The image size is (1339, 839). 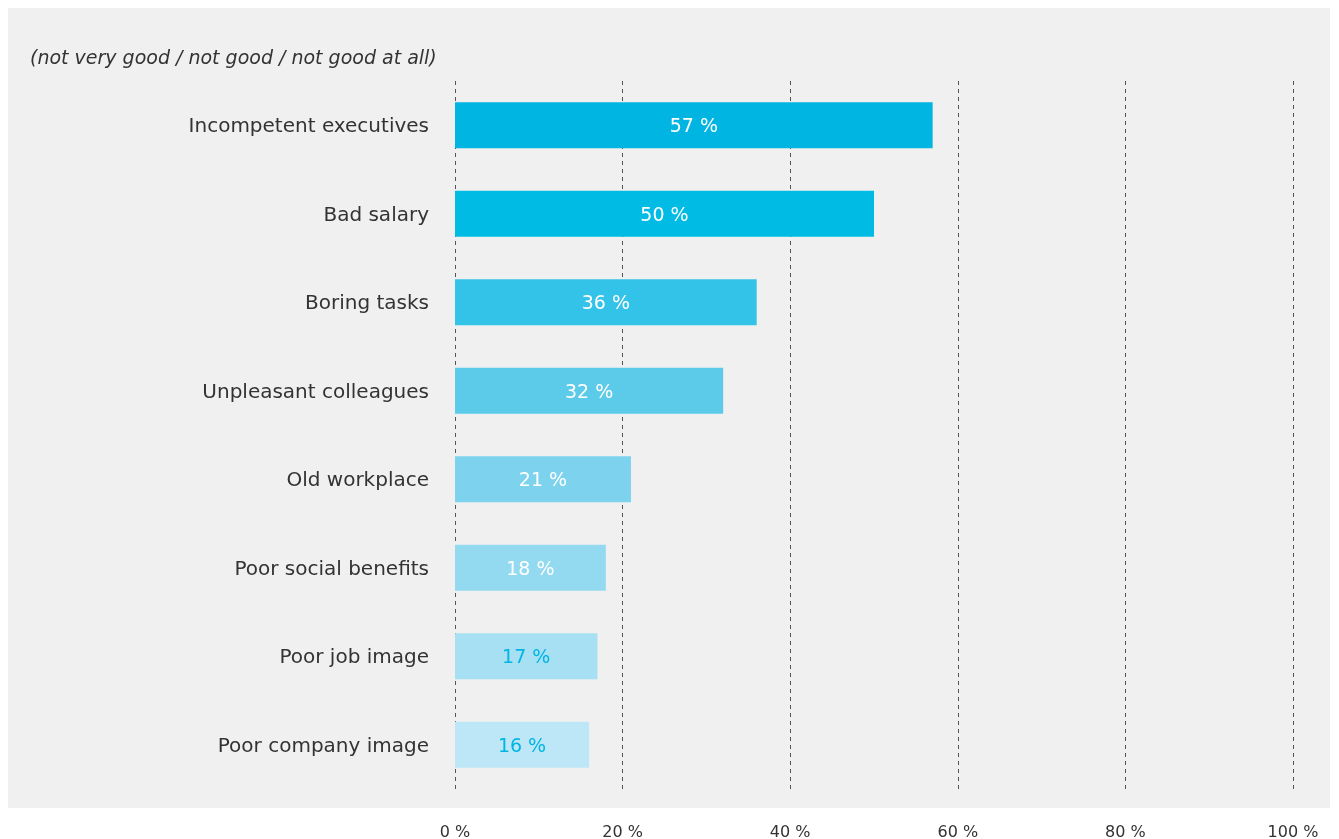 What do you see at coordinates (357, 479) in the screenshot?
I see `y-tick-label: Old workplace` at bounding box center [357, 479].